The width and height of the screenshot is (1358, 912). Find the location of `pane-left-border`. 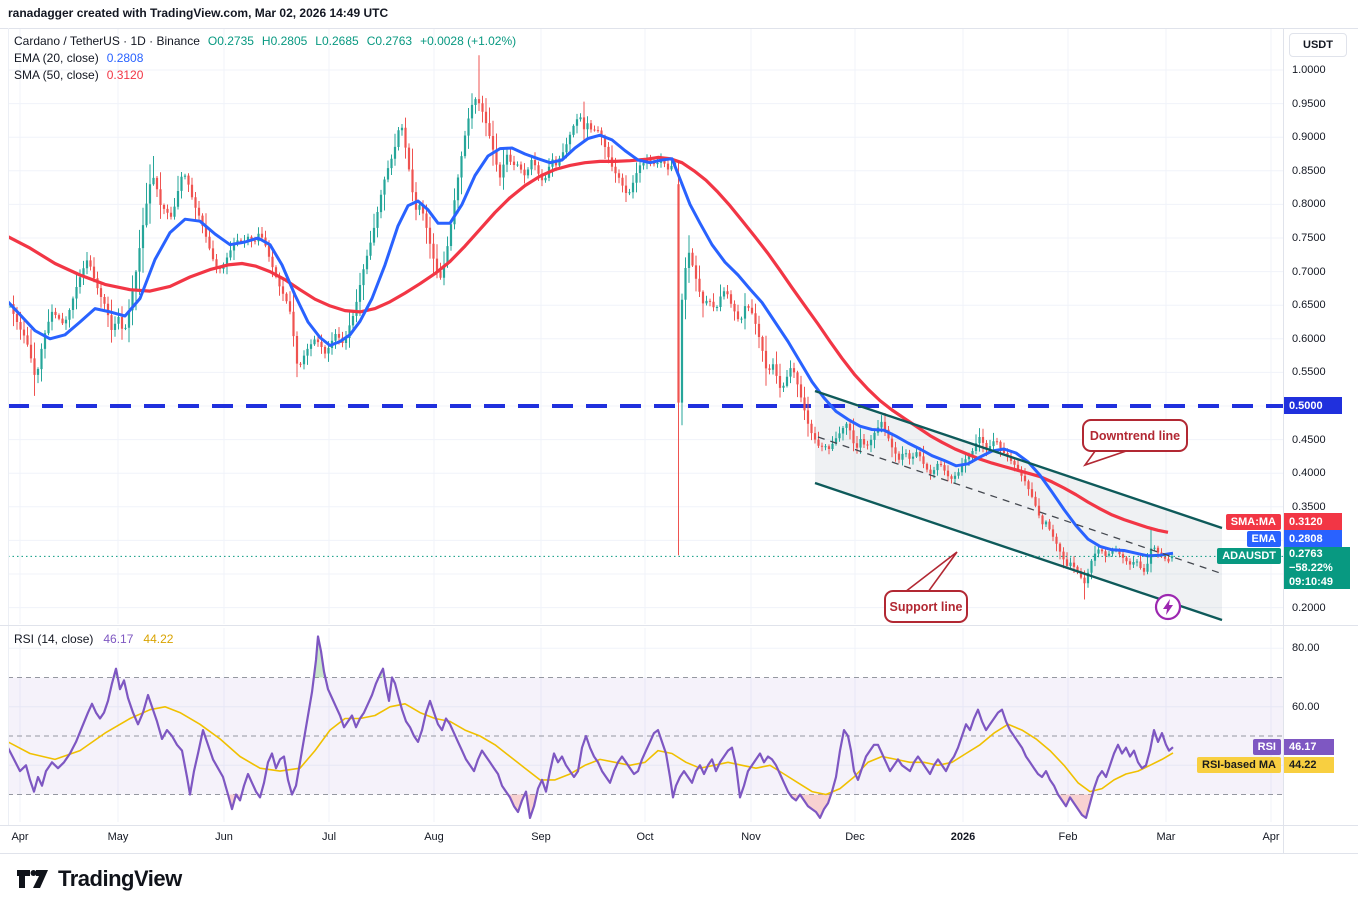

pane-left-border is located at coordinates (8, 426).